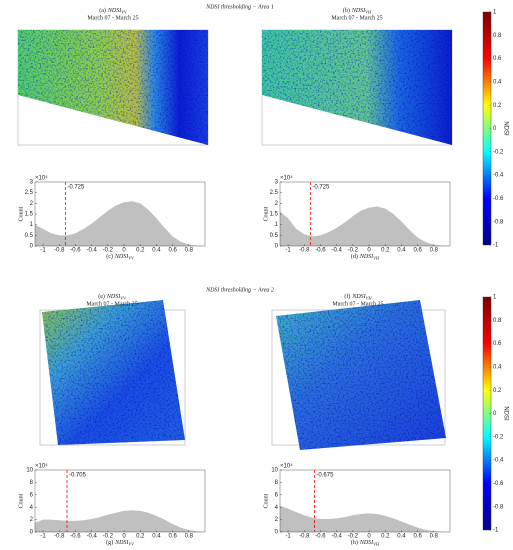  I want to click on x-axis-label: (d) NDSIVH, so click(365, 256).